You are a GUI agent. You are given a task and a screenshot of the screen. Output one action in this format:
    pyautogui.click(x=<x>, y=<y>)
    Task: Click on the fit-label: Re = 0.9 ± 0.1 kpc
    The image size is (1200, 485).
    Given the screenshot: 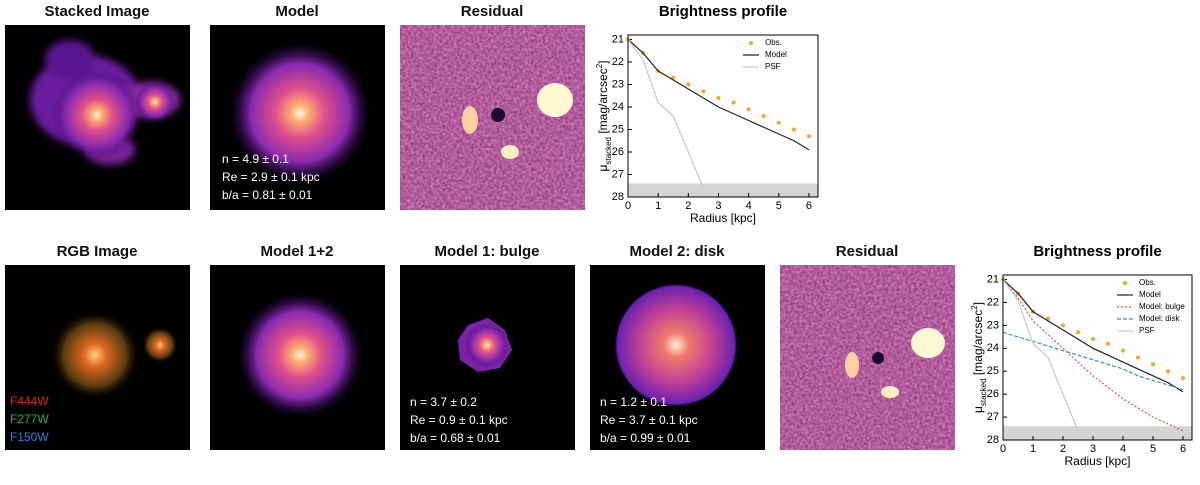 What is the action you would take?
    pyautogui.click(x=459, y=420)
    